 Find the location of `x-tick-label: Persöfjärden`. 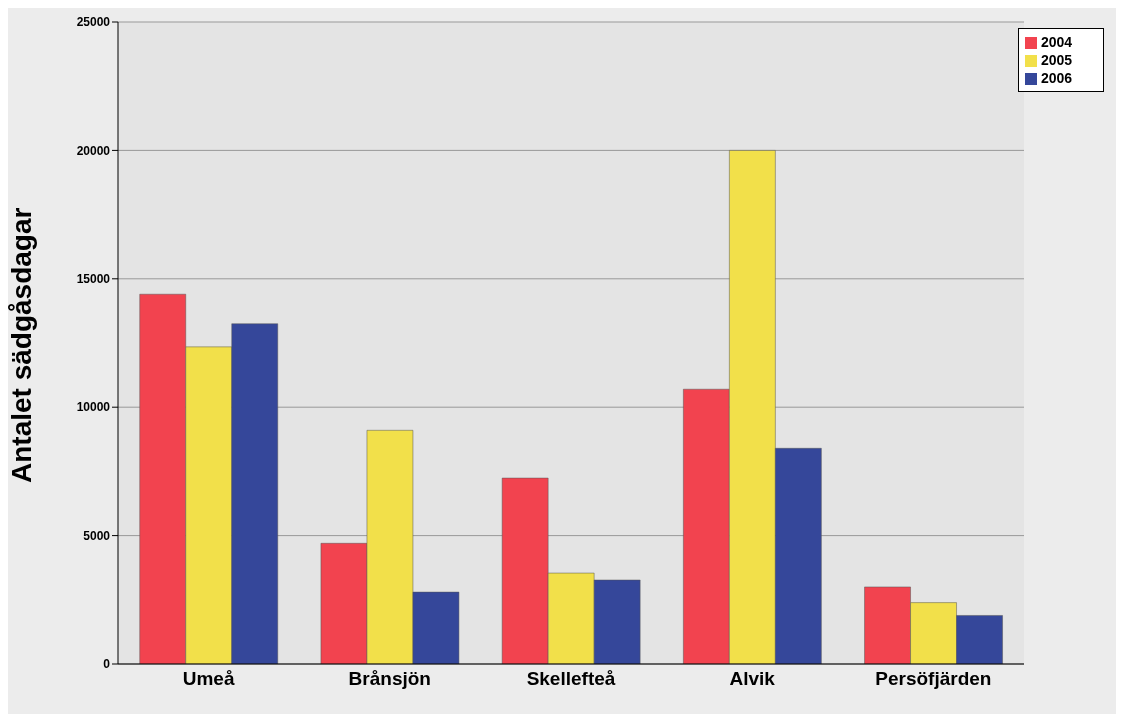

x-tick-label: Persöfjärden is located at coordinates (933, 679).